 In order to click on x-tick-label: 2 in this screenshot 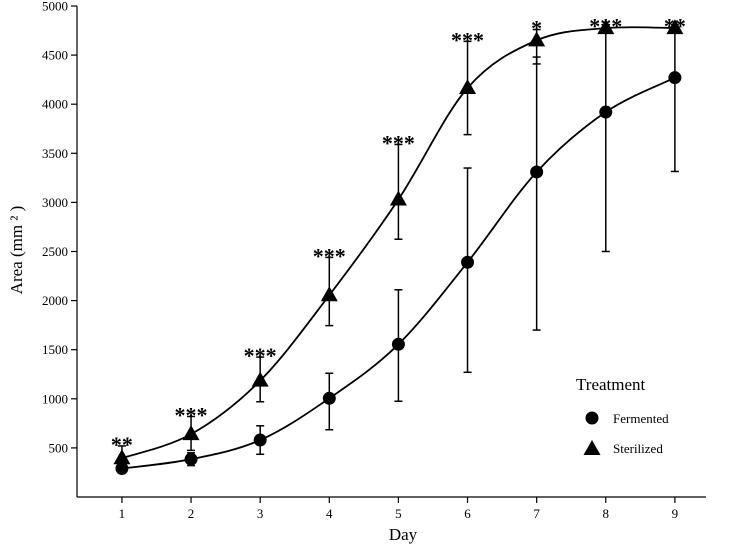, I will do `click(191, 513)`.